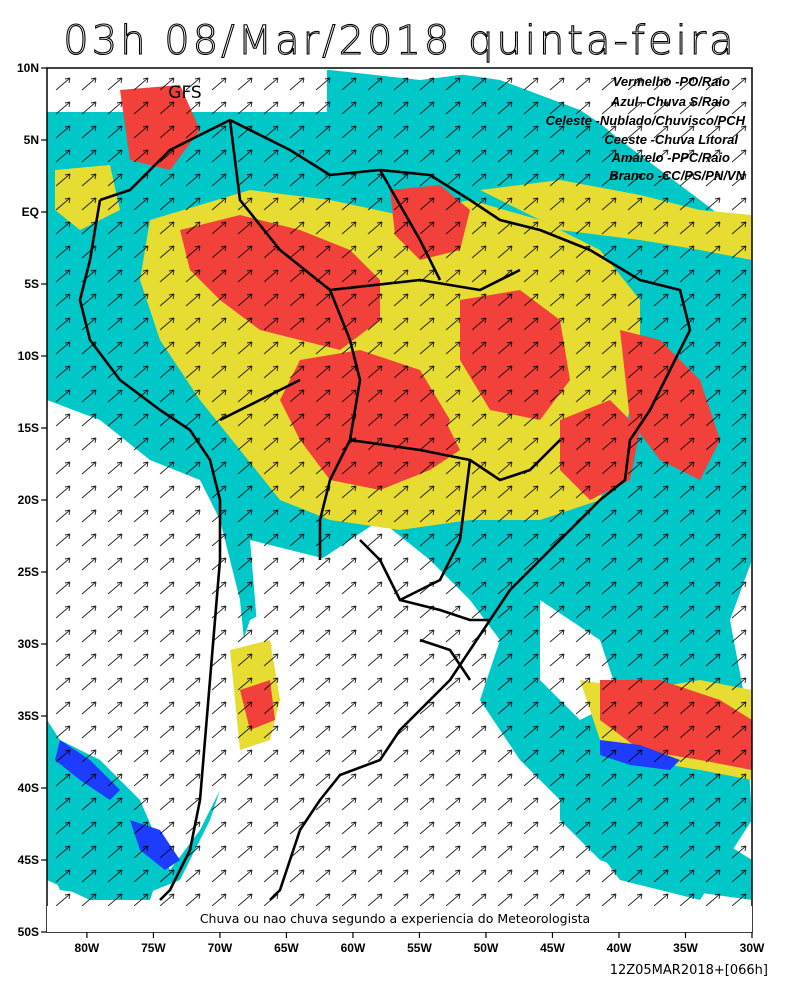 The width and height of the screenshot is (800, 1000). What do you see at coordinates (419, 948) in the screenshot?
I see `lon-tick-label: 55W` at bounding box center [419, 948].